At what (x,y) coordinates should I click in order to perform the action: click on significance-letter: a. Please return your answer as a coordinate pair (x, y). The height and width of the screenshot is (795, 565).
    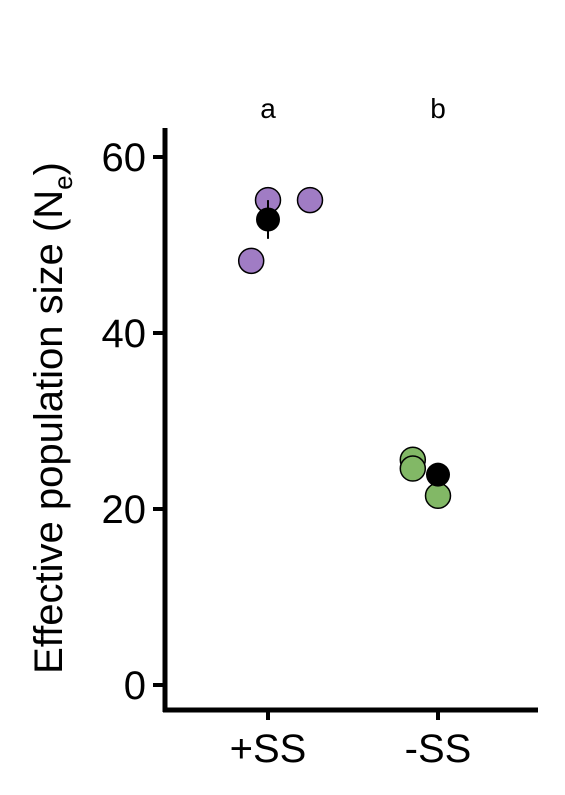
    Looking at the image, I should click on (268, 108).